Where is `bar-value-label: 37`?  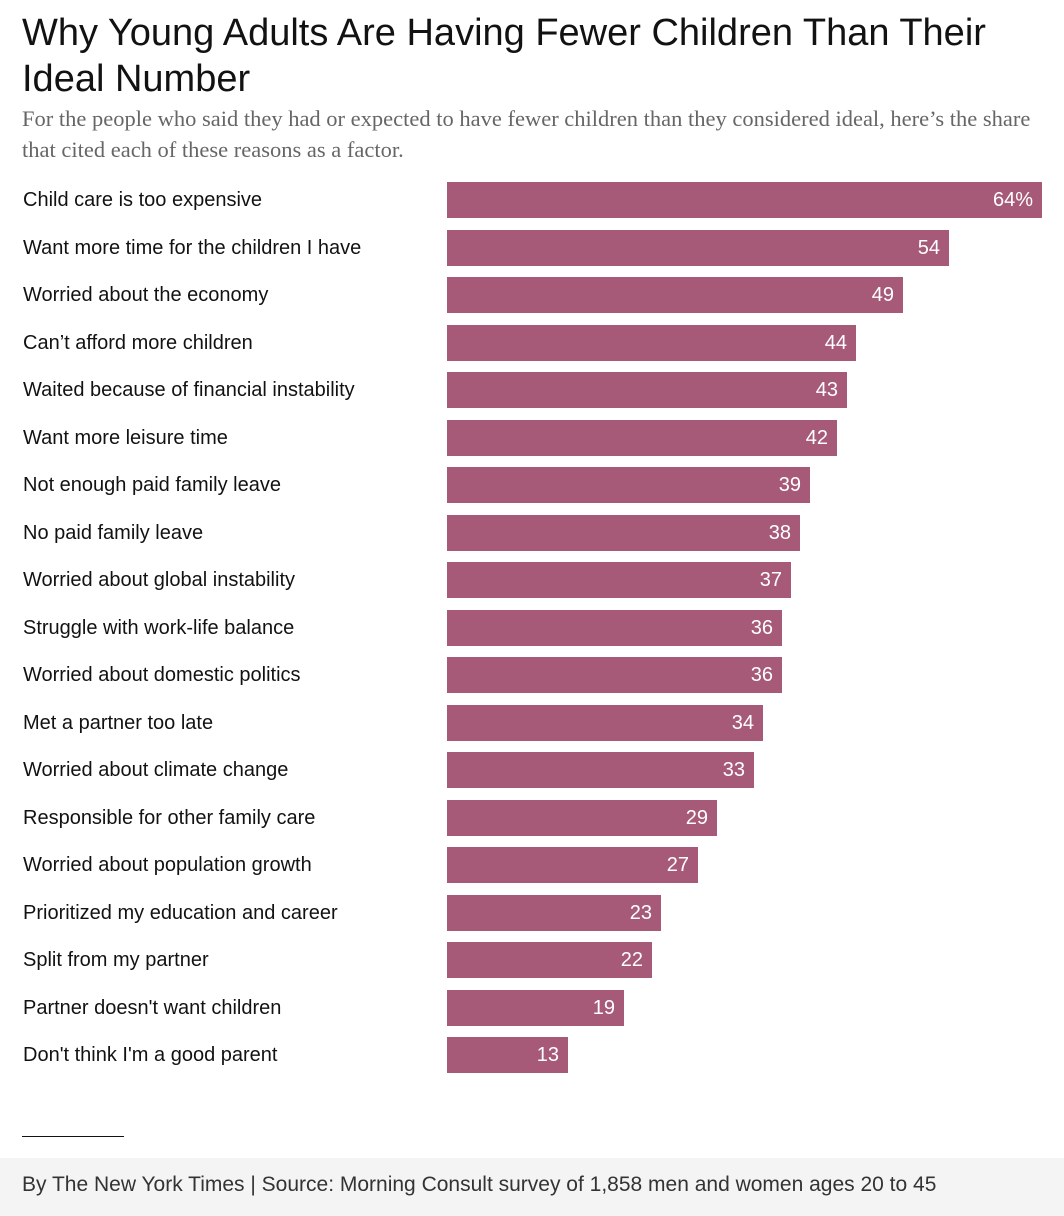
bar-value-label: 37 is located at coordinates (770, 580).